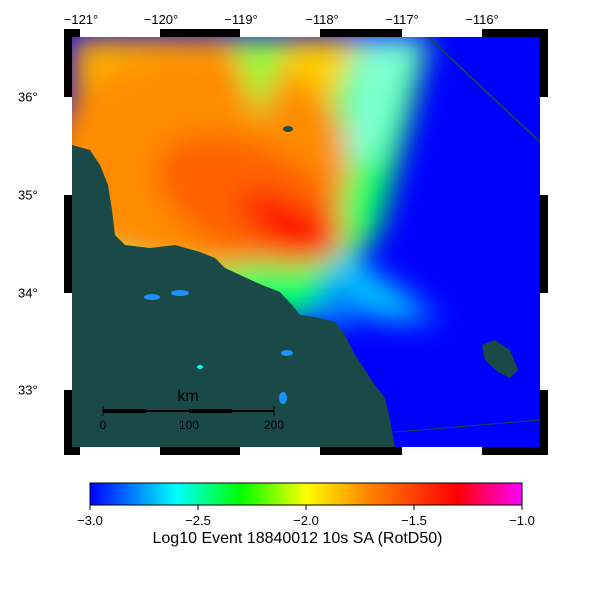  Describe the element at coordinates (198, 520) in the screenshot. I see `colorbar-tick-label: −2.5` at that location.